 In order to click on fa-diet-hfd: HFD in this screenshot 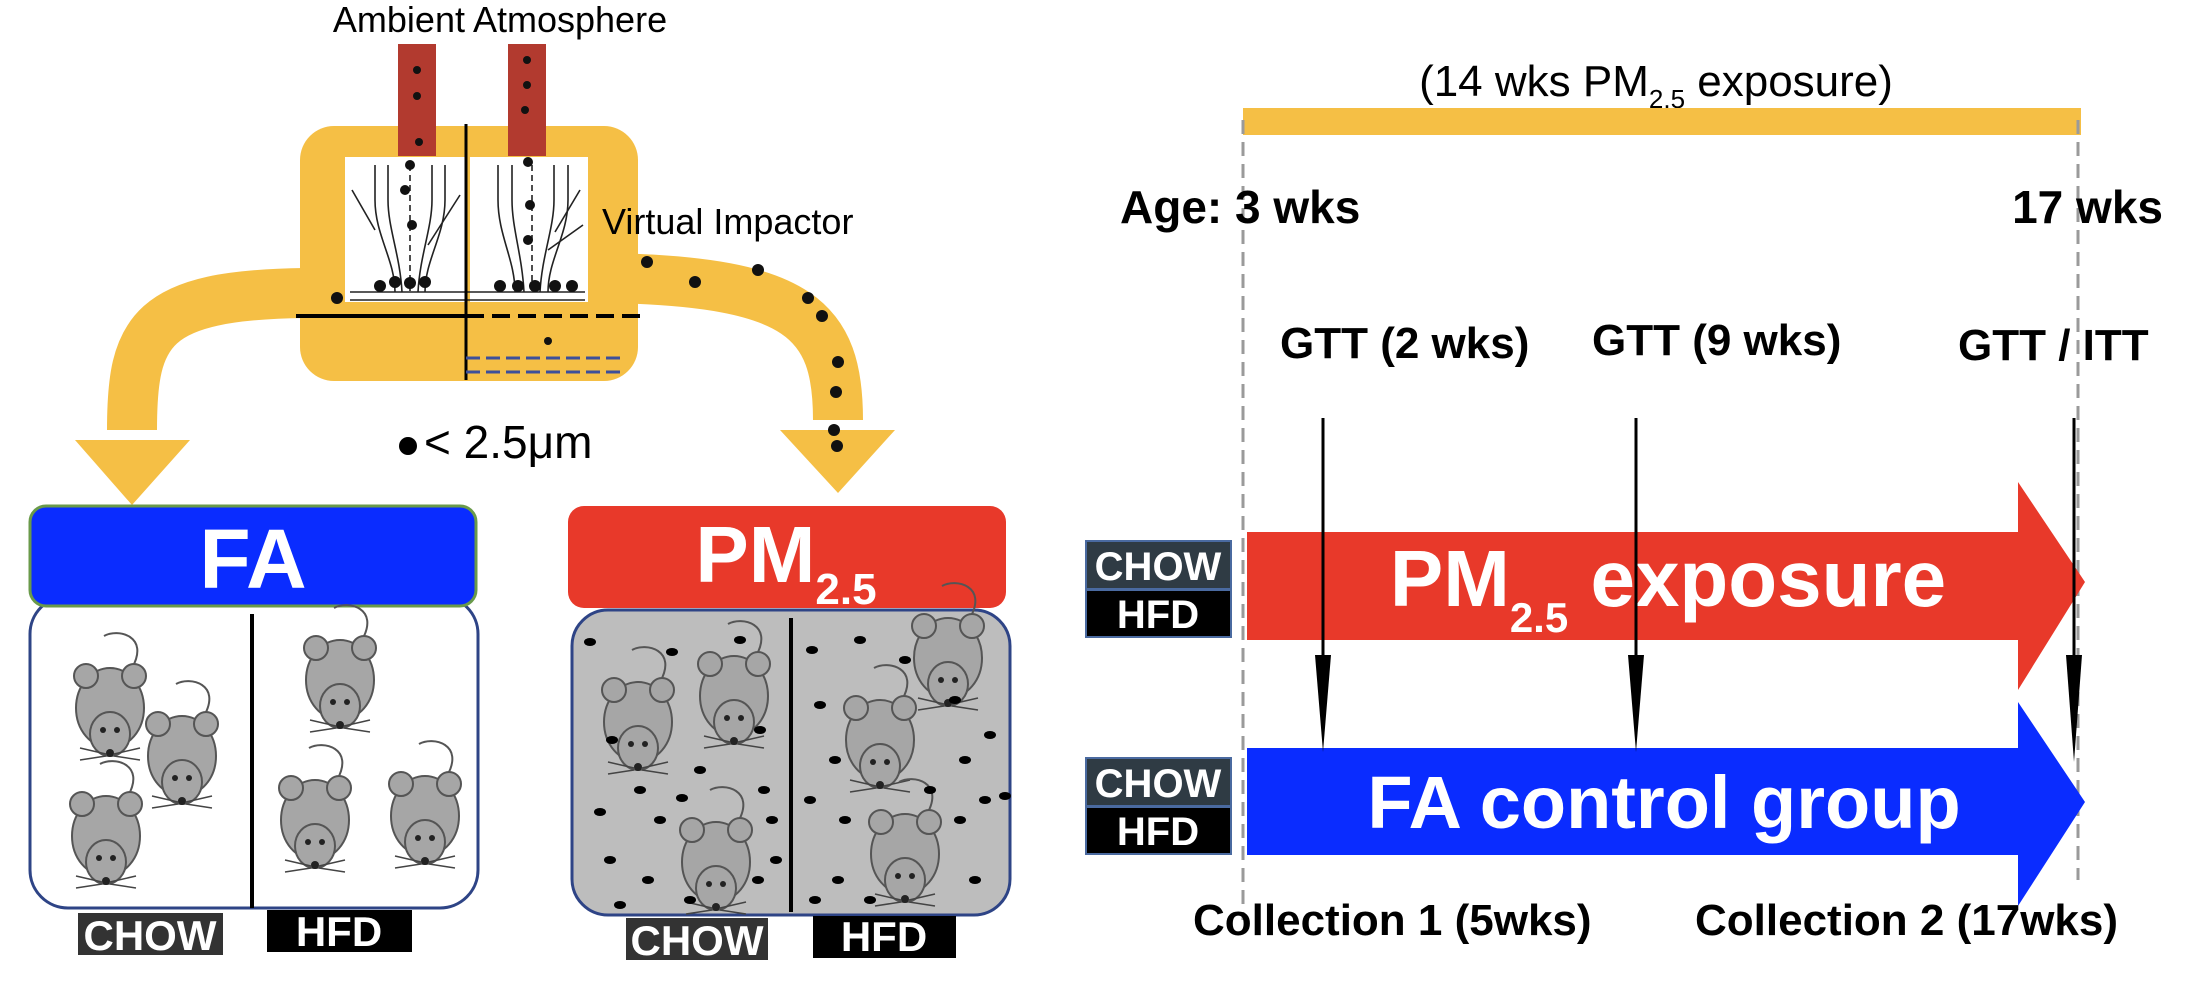, I will do `click(1158, 832)`.